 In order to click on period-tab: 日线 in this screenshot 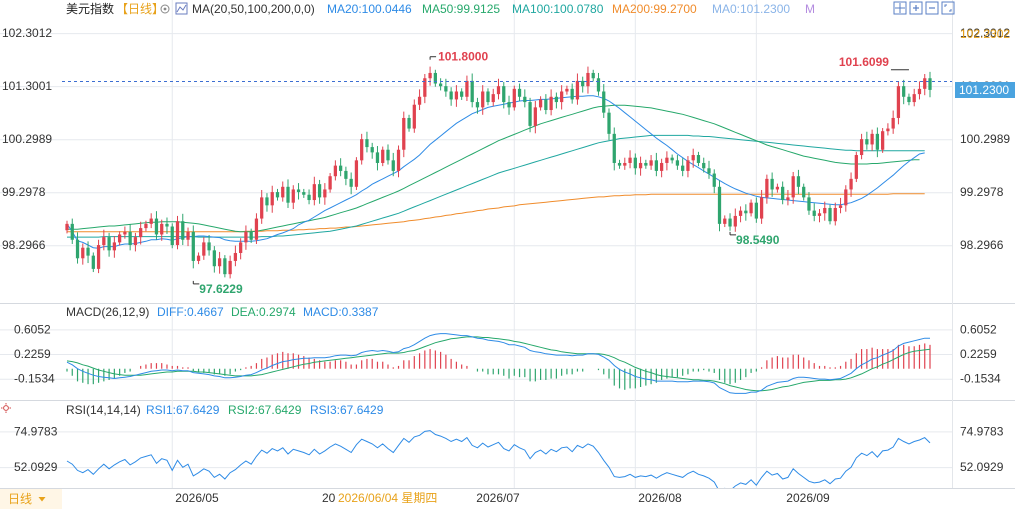, I will do `click(31, 499)`.